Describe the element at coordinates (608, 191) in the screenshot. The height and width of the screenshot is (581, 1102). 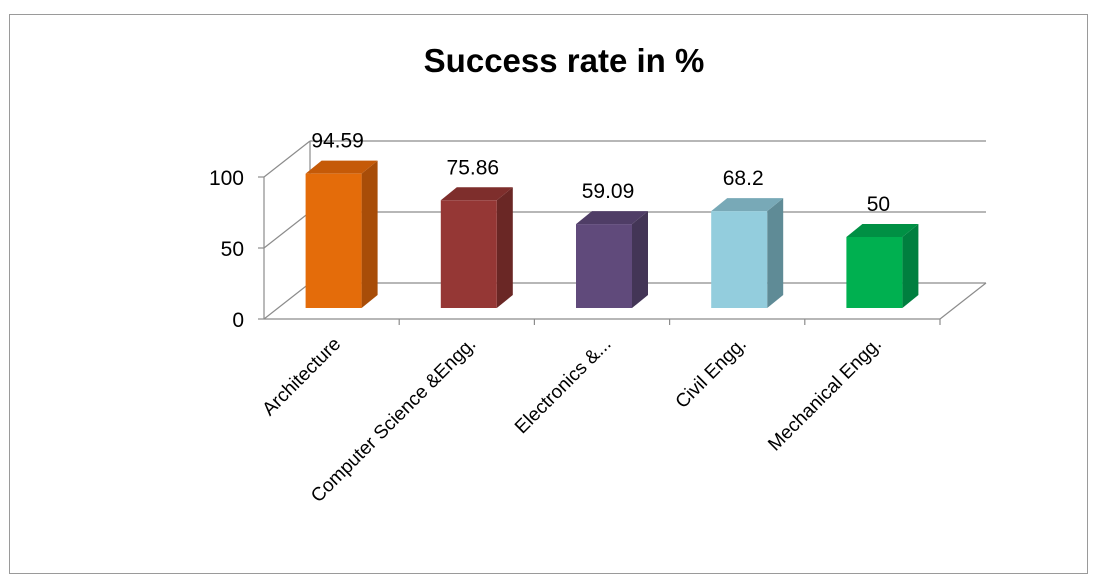
I see `data-label: 59.09` at that location.